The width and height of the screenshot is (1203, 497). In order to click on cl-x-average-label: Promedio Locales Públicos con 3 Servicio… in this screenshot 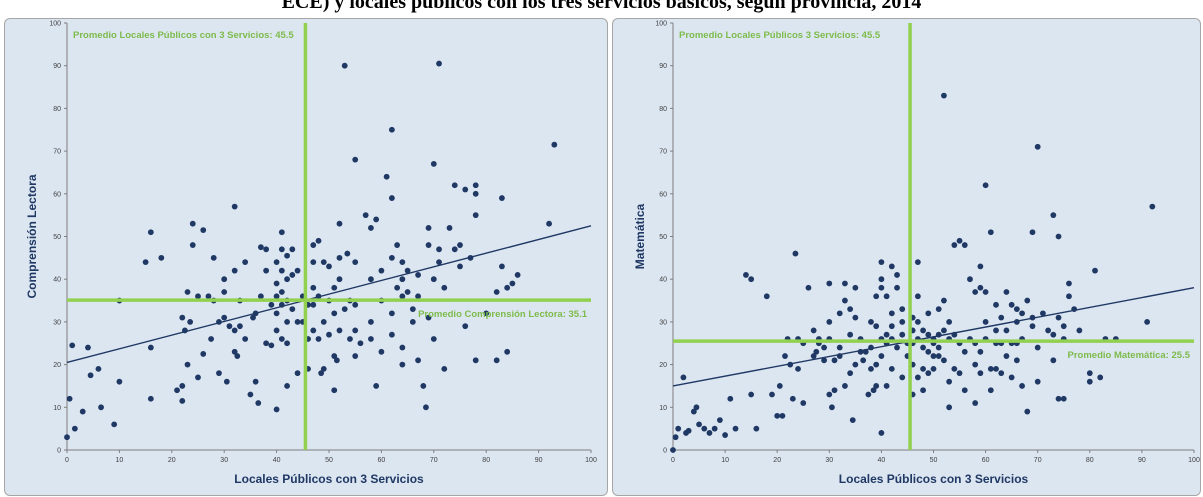, I will do `click(183, 35)`.